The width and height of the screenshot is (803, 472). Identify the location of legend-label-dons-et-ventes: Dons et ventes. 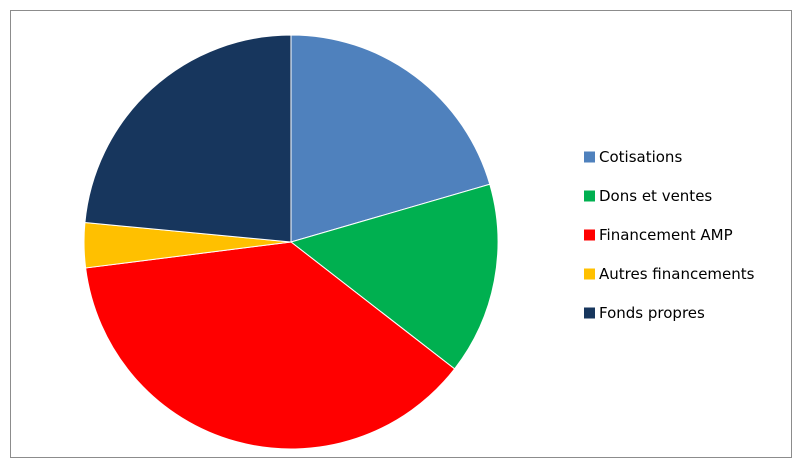
(655, 196).